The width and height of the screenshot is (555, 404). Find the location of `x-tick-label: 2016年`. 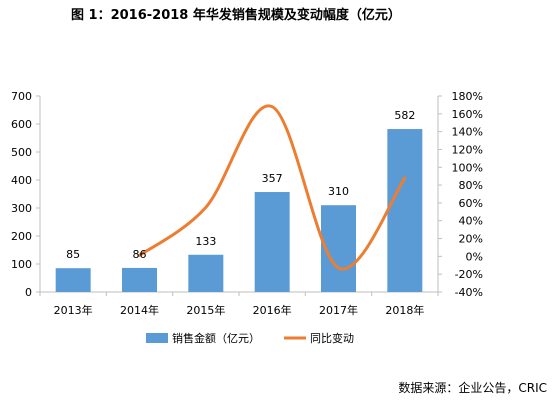

x-tick-label: 2016年 is located at coordinates (272, 310).